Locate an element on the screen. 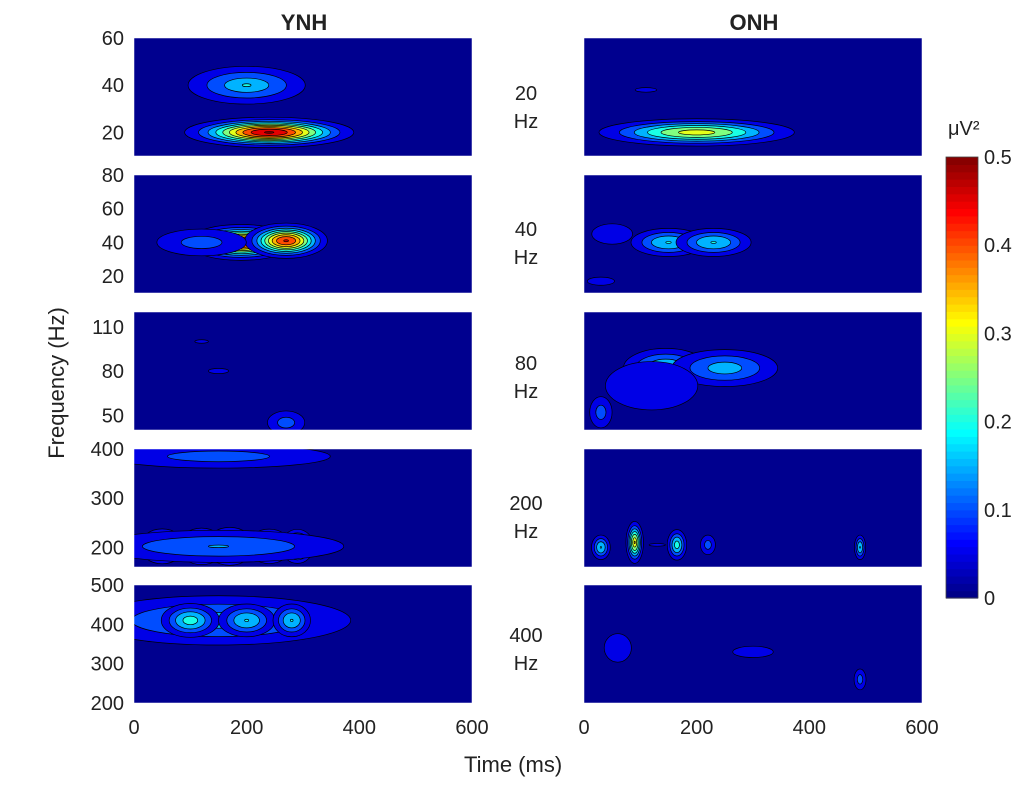  y-tick-label: 200 is located at coordinates (107, 548).